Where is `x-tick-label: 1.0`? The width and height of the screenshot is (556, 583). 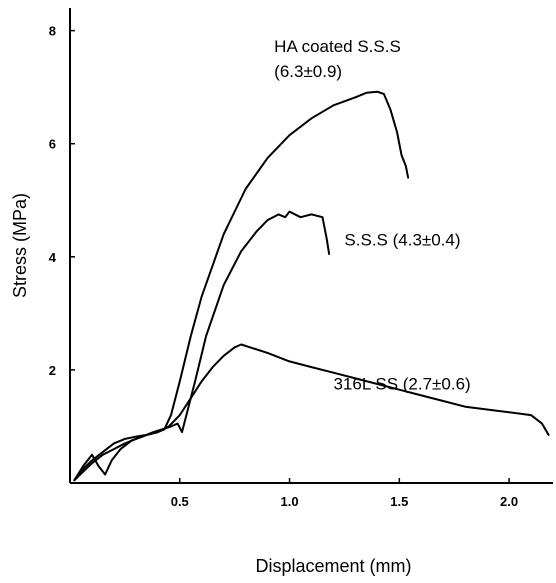
x-tick-label: 1.0 is located at coordinates (290, 501).